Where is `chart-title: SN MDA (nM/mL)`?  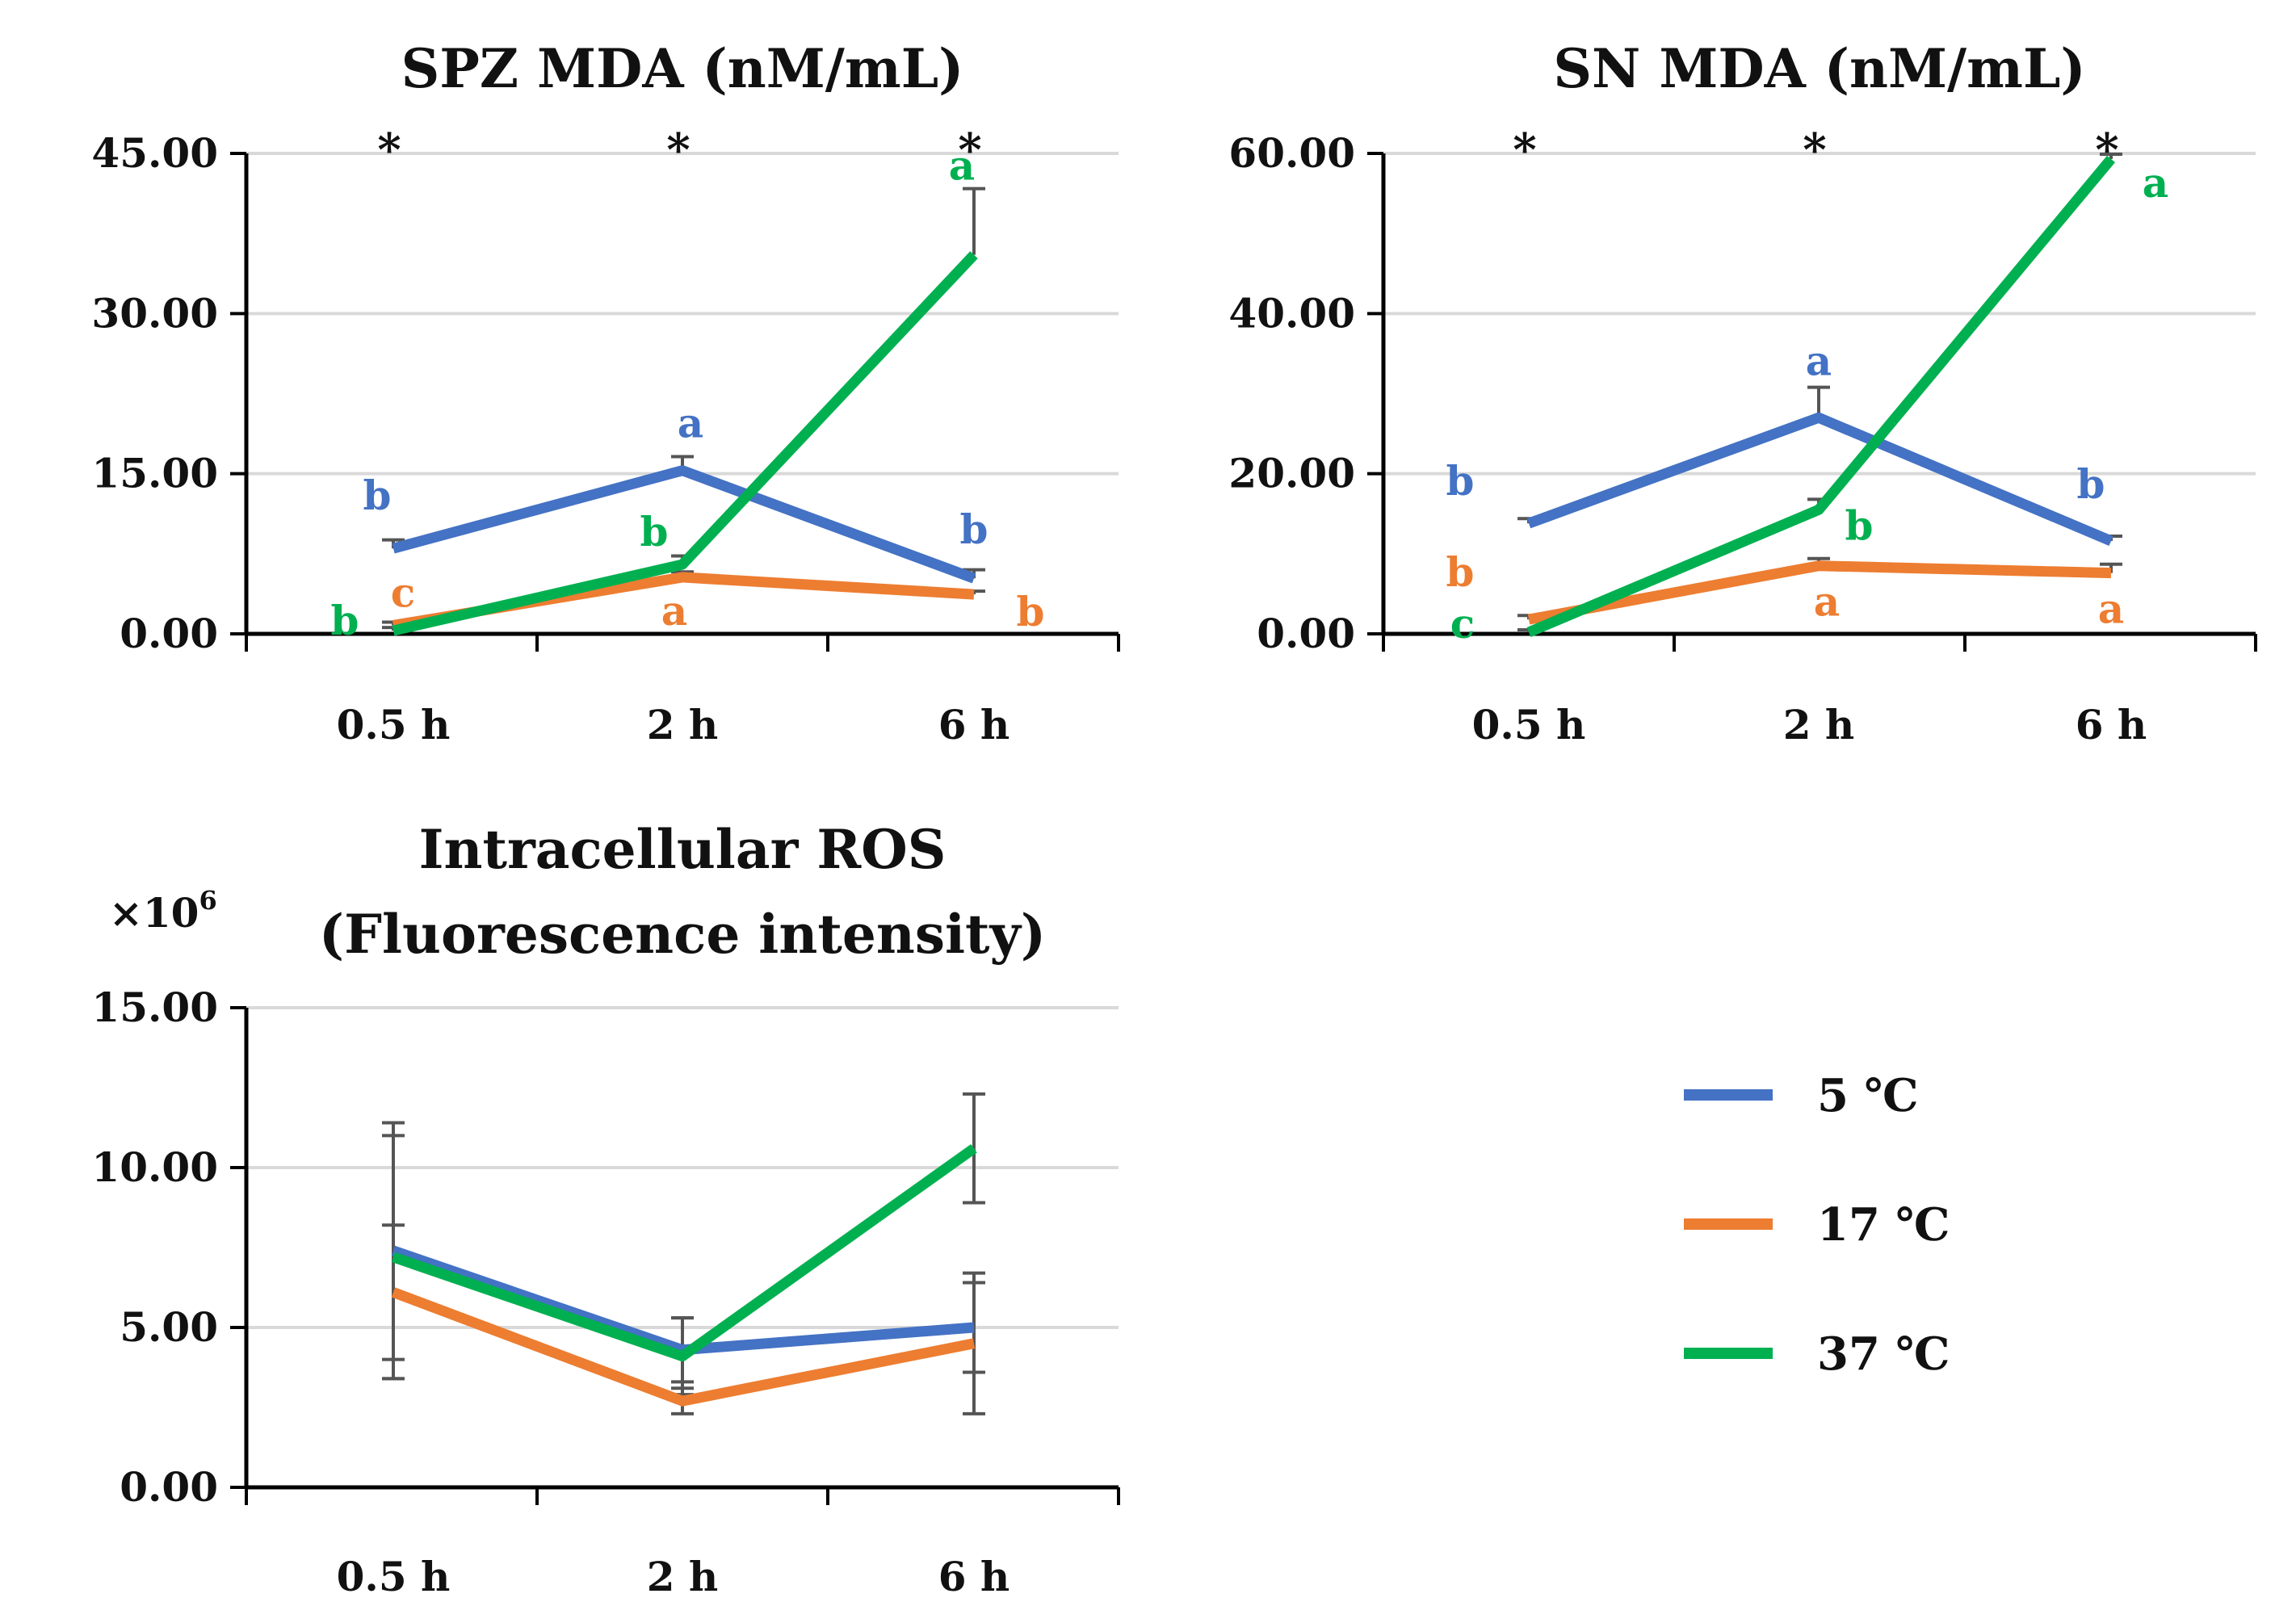 chart-title: SN MDA (nM/mL) is located at coordinates (1819, 68).